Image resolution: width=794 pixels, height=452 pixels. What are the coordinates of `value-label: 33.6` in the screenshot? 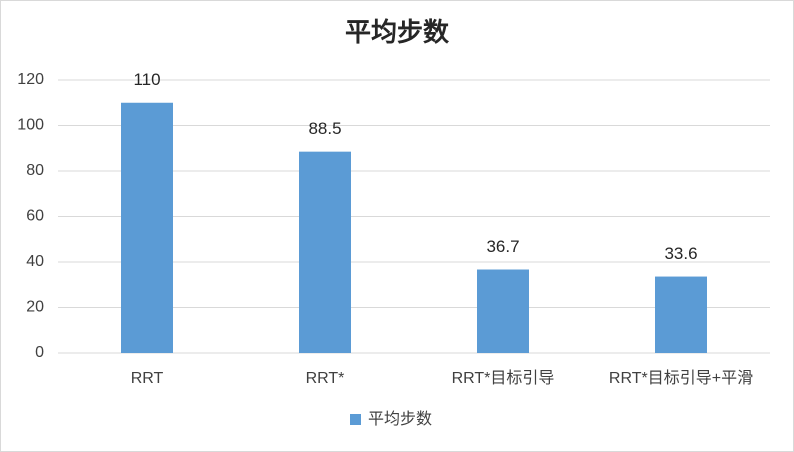 It's located at (680, 253).